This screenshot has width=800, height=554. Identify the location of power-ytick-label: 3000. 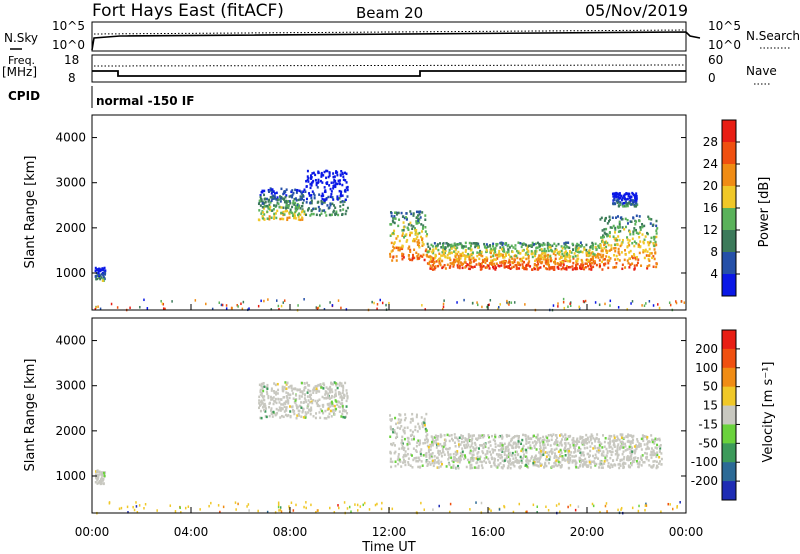
(70, 183).